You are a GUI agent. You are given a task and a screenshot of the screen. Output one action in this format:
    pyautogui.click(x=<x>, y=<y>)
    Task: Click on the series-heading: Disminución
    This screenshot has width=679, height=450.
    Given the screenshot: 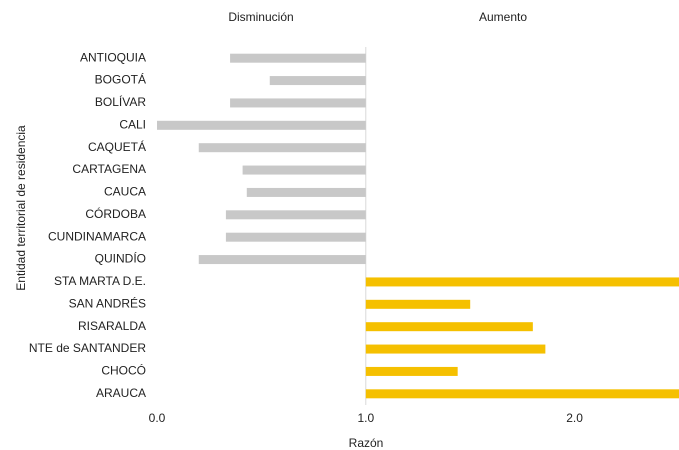 What is the action you would take?
    pyautogui.click(x=260, y=17)
    